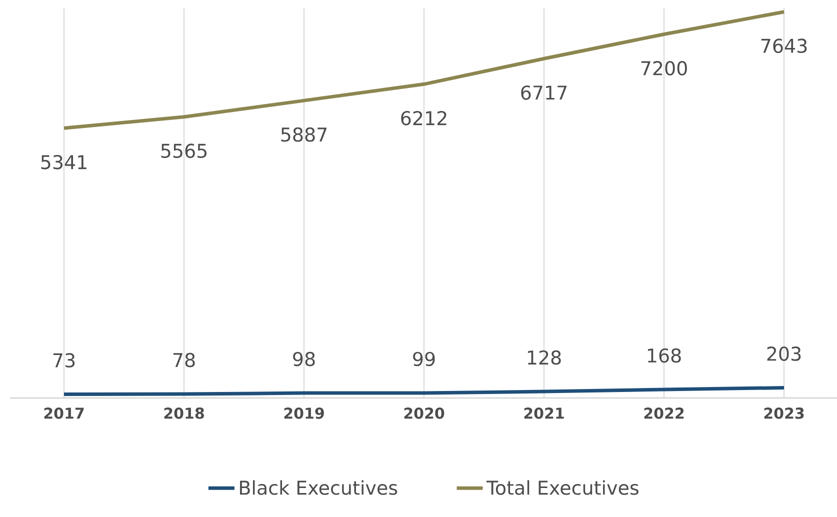 This screenshot has height=517, width=837. Describe the element at coordinates (784, 413) in the screenshot. I see `x-tick-label: 2023` at that location.